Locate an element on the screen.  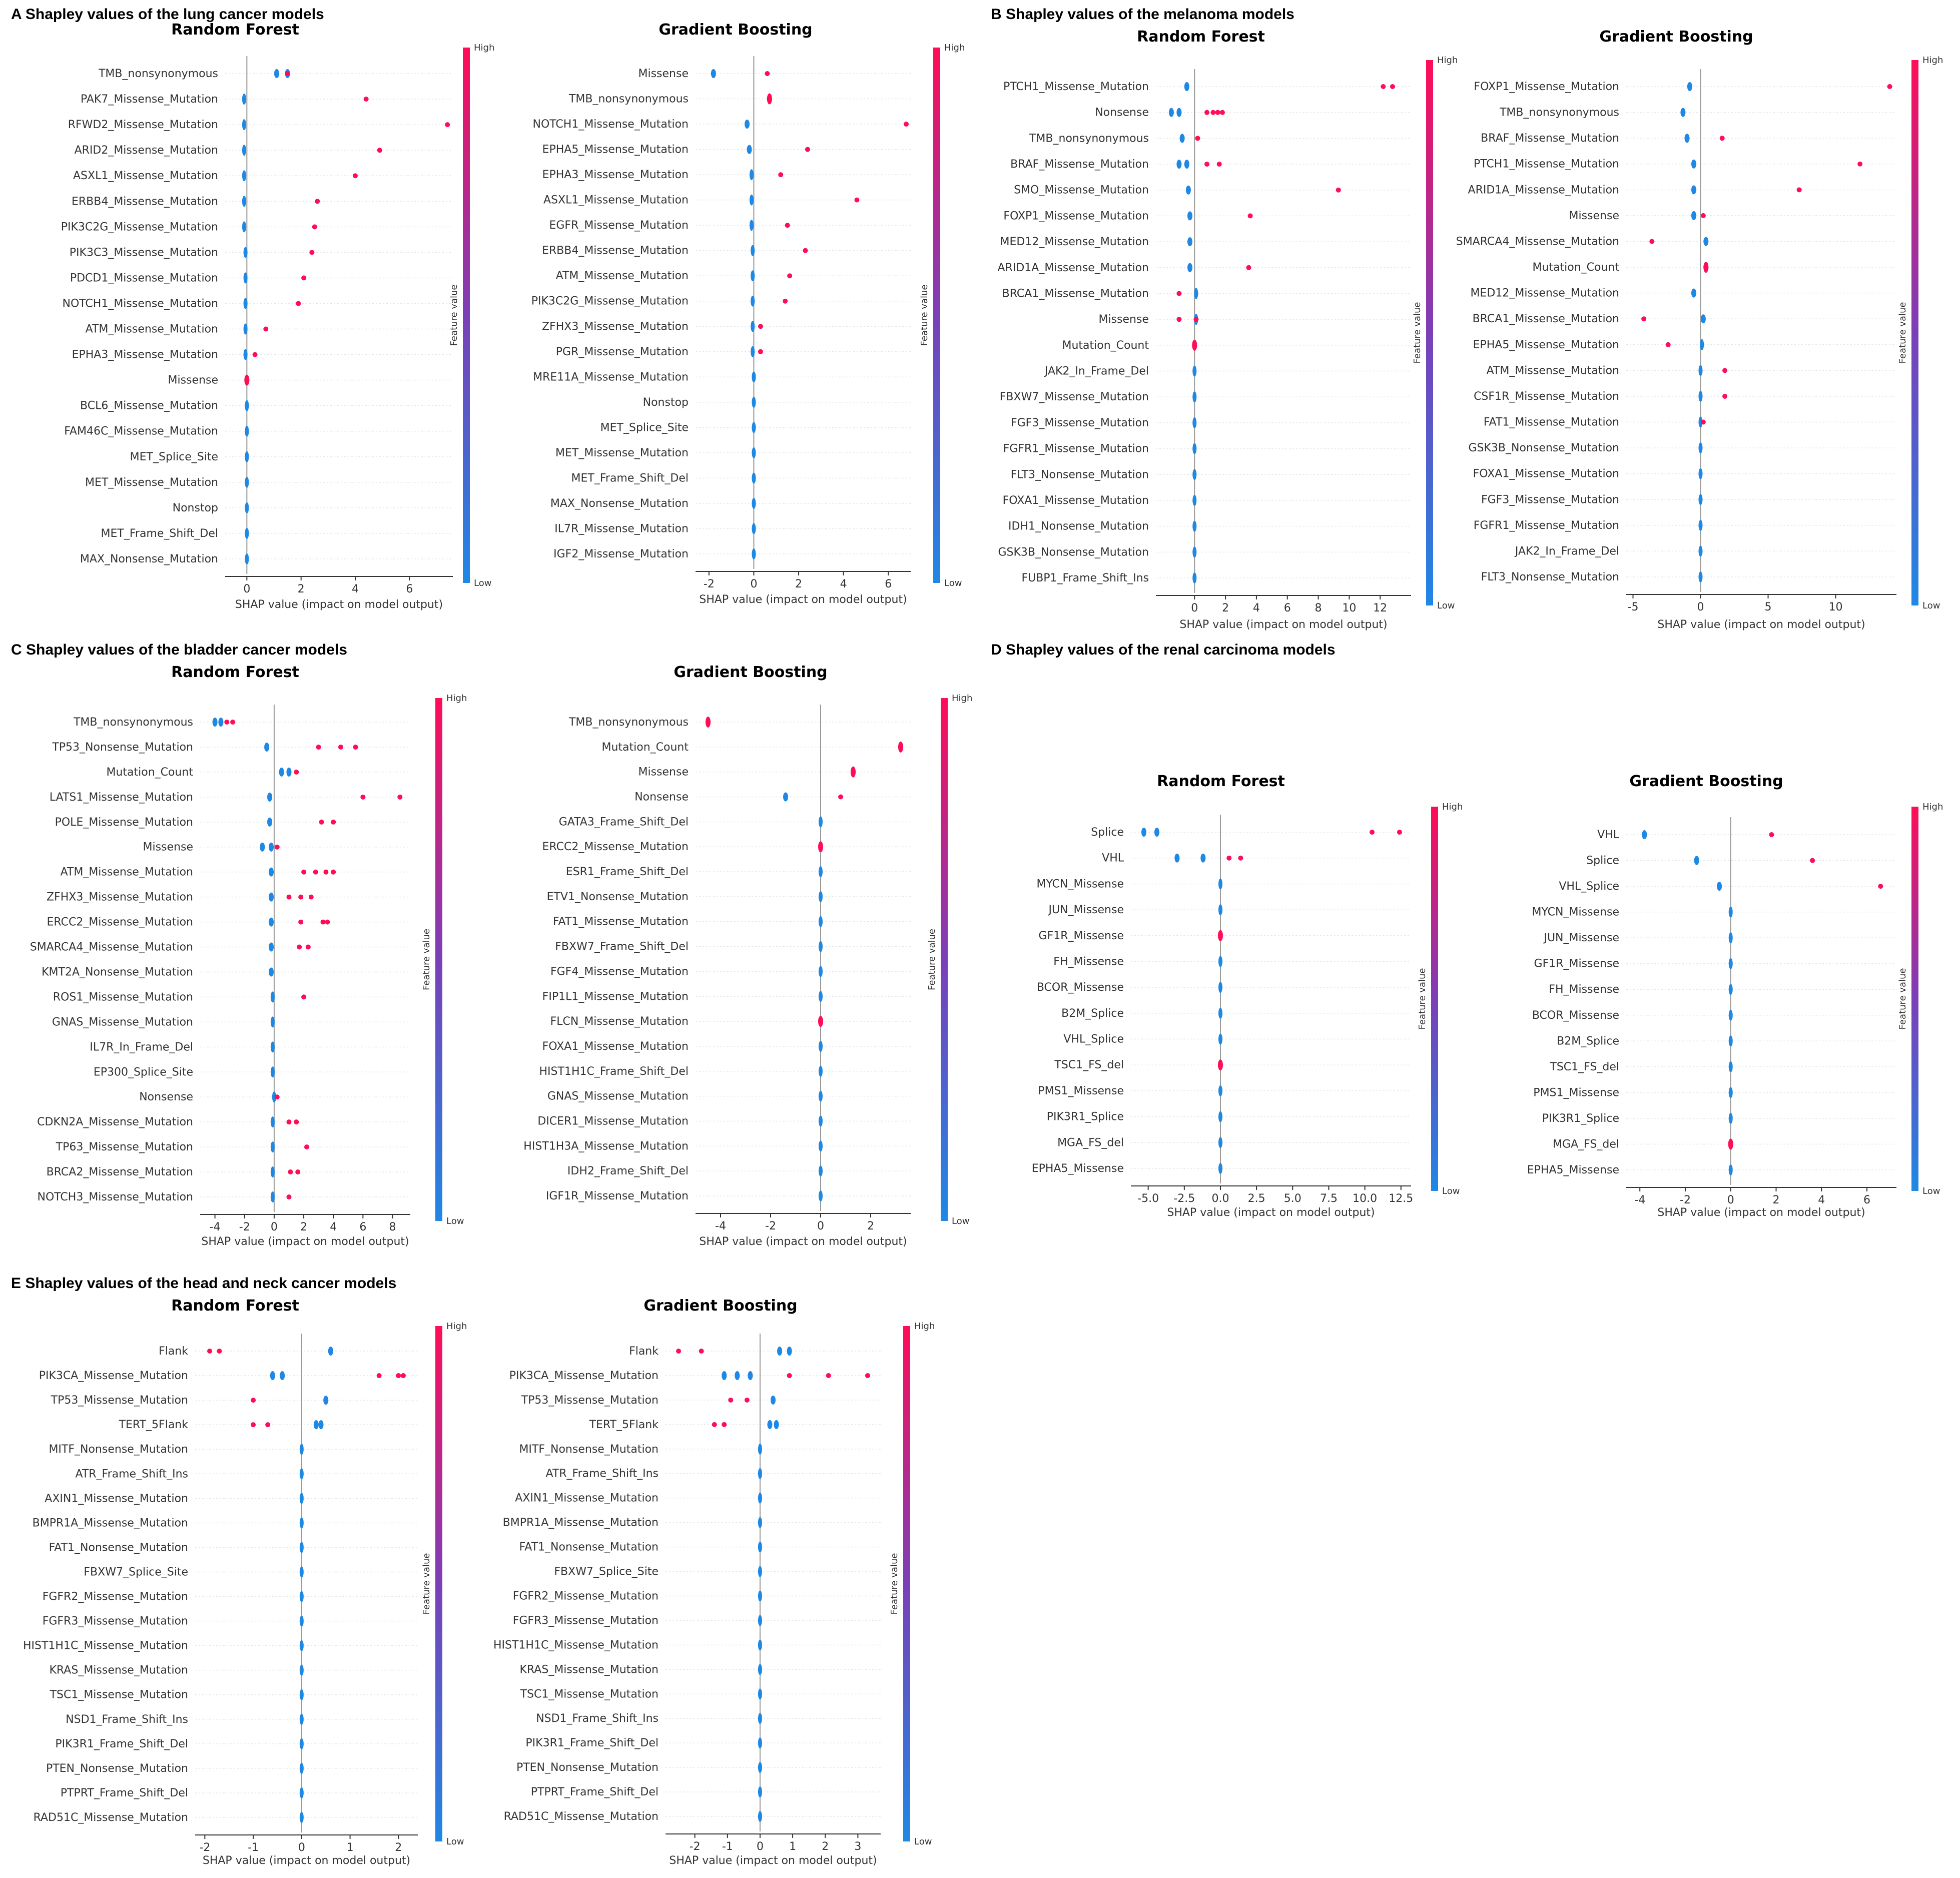
feature-label: TP53_Missense_Mutation is located at coordinates (590, 1400).